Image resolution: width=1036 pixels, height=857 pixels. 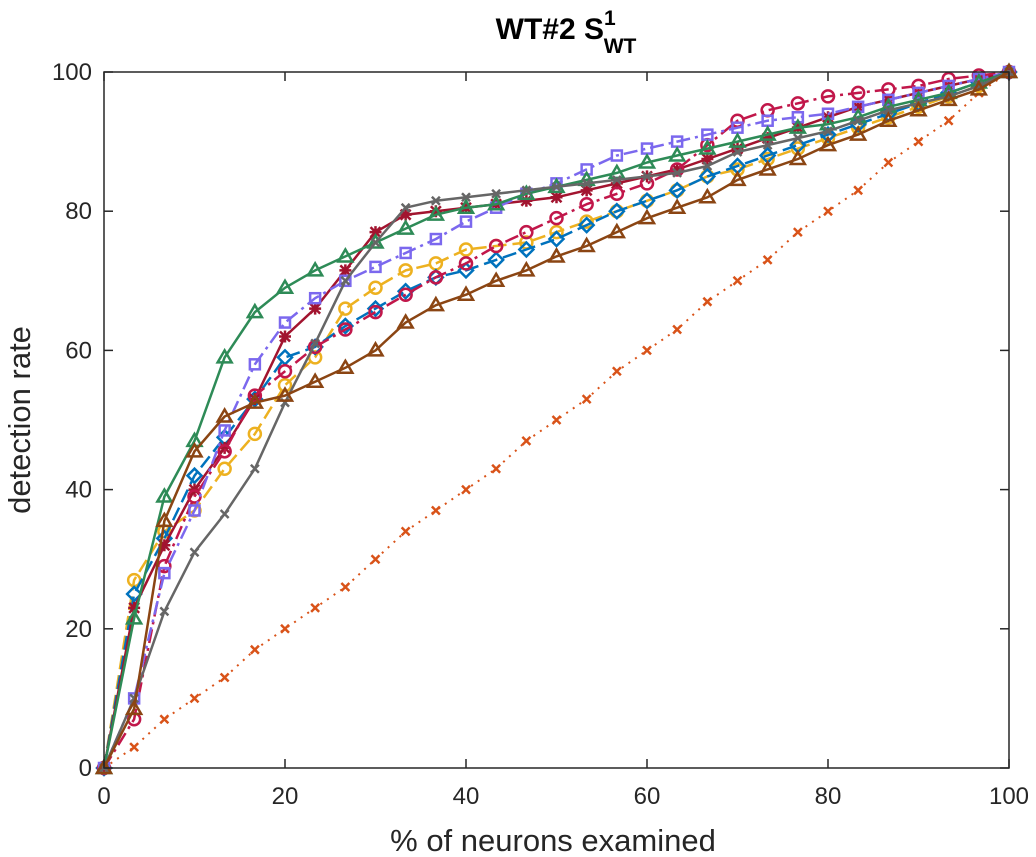 What do you see at coordinates (103, 796) in the screenshot?
I see `x-tick-label: 0` at bounding box center [103, 796].